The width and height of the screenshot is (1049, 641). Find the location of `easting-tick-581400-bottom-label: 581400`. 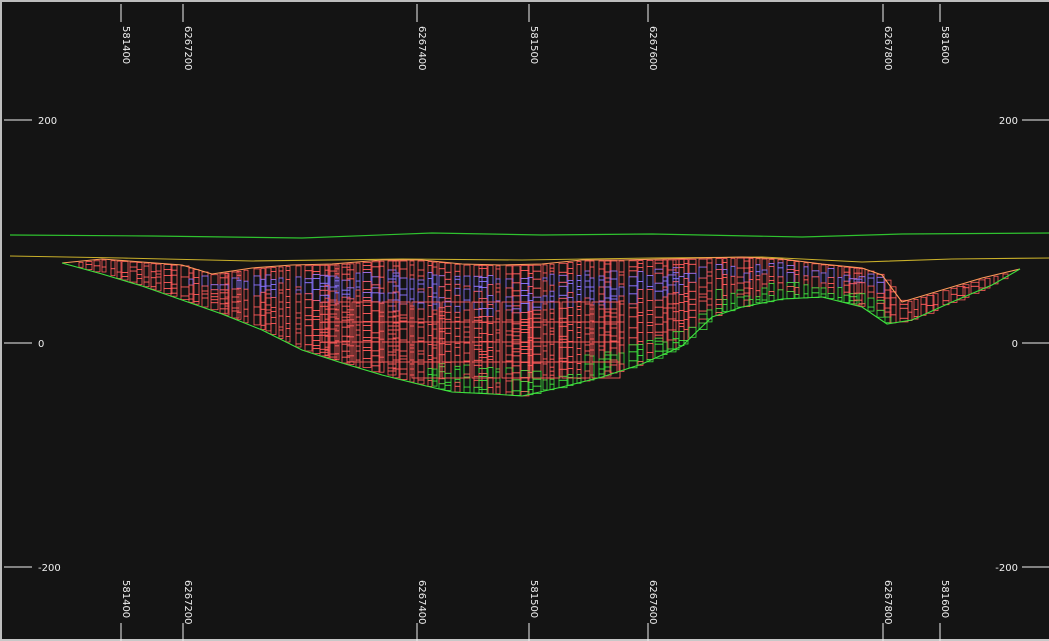

easting-tick-581400-bottom-label: 581400 is located at coordinates (125, 599).